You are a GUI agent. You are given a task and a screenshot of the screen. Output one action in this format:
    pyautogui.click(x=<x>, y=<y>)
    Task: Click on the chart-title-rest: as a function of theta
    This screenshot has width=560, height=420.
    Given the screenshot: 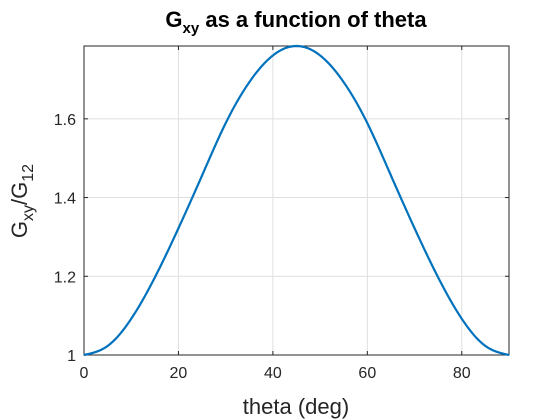 What is the action you would take?
    pyautogui.click(x=313, y=19)
    